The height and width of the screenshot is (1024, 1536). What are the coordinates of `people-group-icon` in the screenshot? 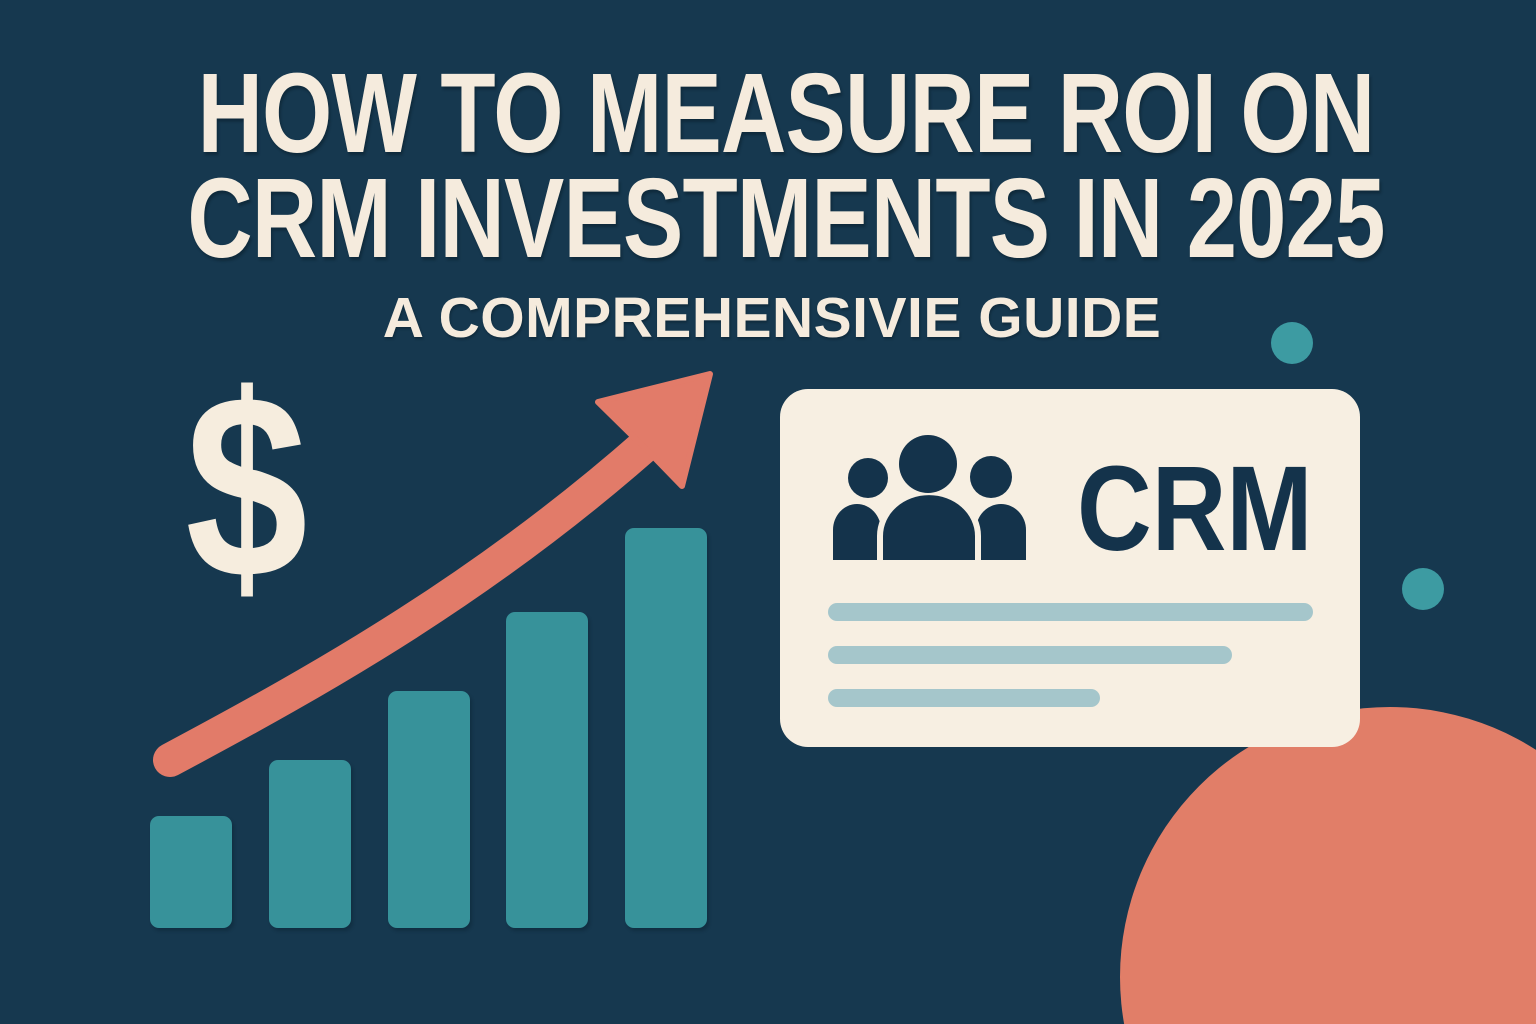 It's located at (929, 495).